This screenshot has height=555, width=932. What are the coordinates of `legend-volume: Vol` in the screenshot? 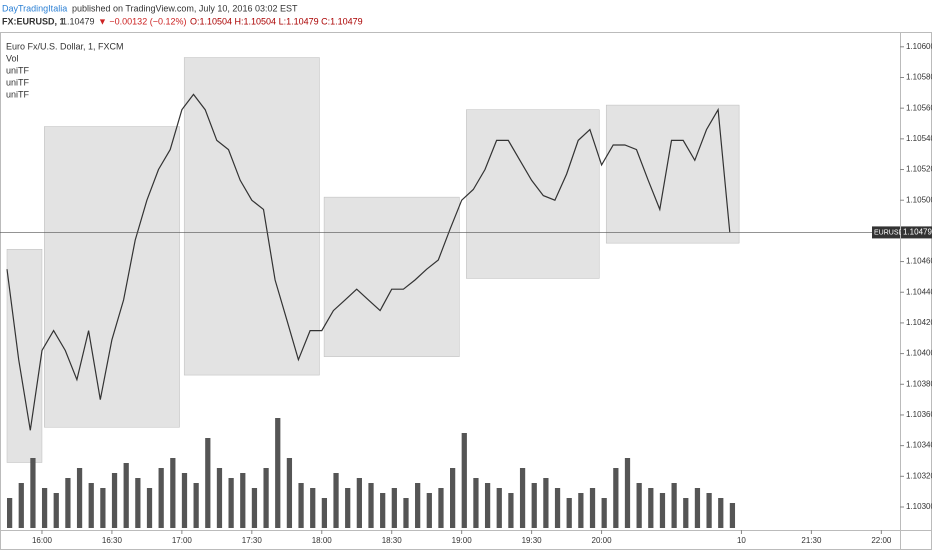 It's located at (12, 58).